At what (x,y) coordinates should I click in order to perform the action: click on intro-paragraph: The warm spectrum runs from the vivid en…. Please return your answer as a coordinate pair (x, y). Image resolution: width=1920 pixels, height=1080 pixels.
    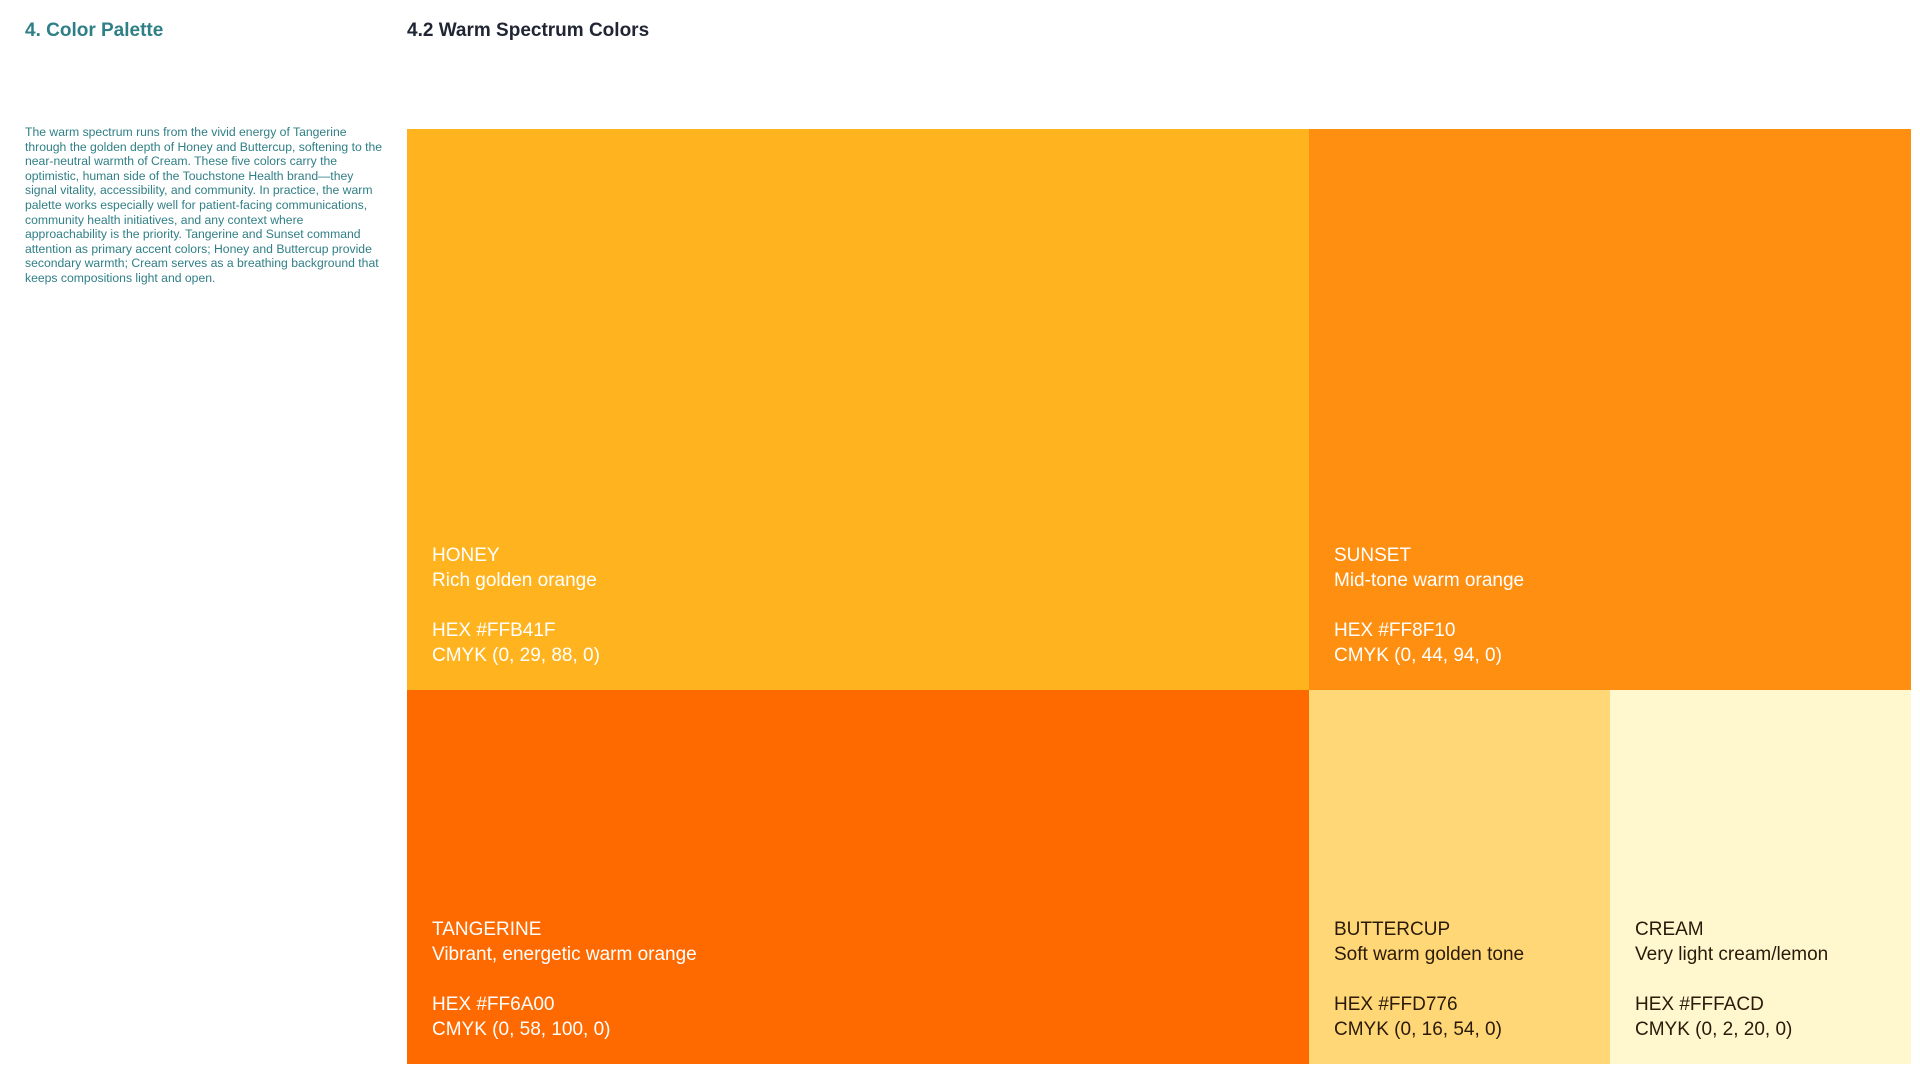
    Looking at the image, I should click on (204, 205).